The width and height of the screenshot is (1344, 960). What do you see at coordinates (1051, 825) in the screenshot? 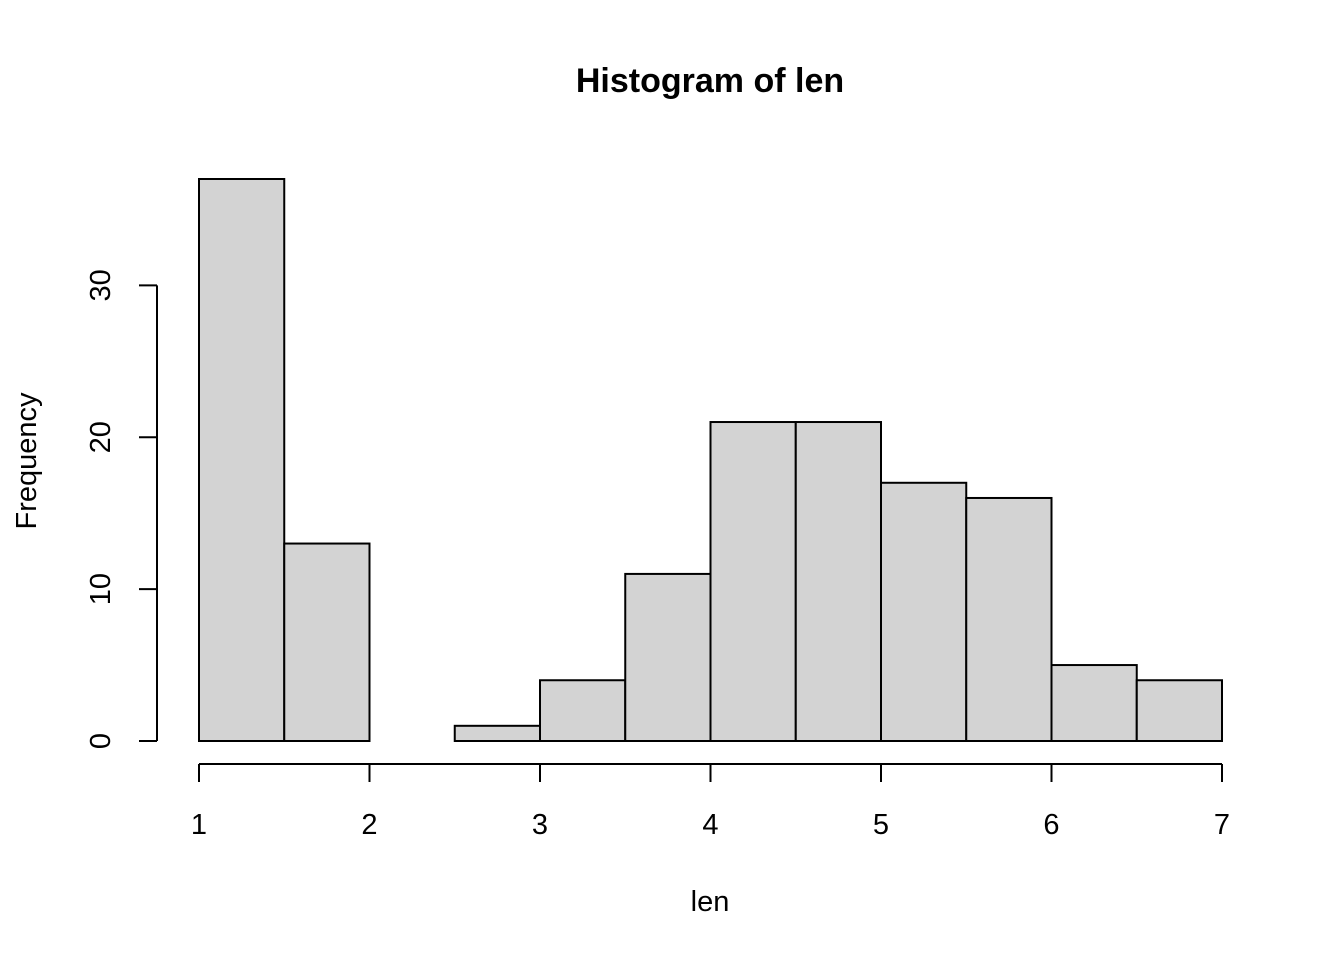
I see `x-tick-label: 6` at bounding box center [1051, 825].